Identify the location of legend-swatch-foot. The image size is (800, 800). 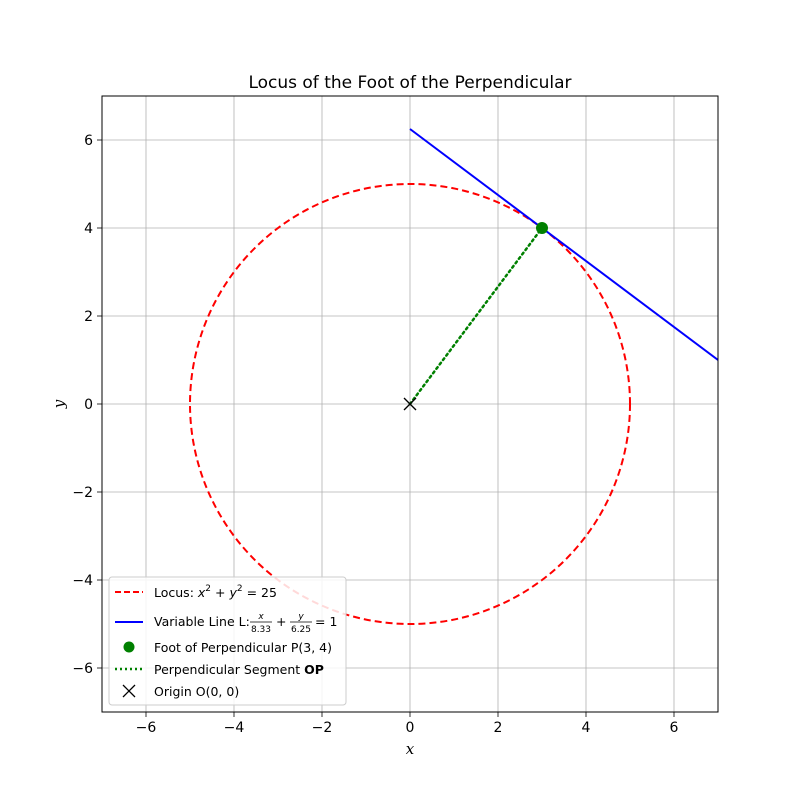
(129, 647).